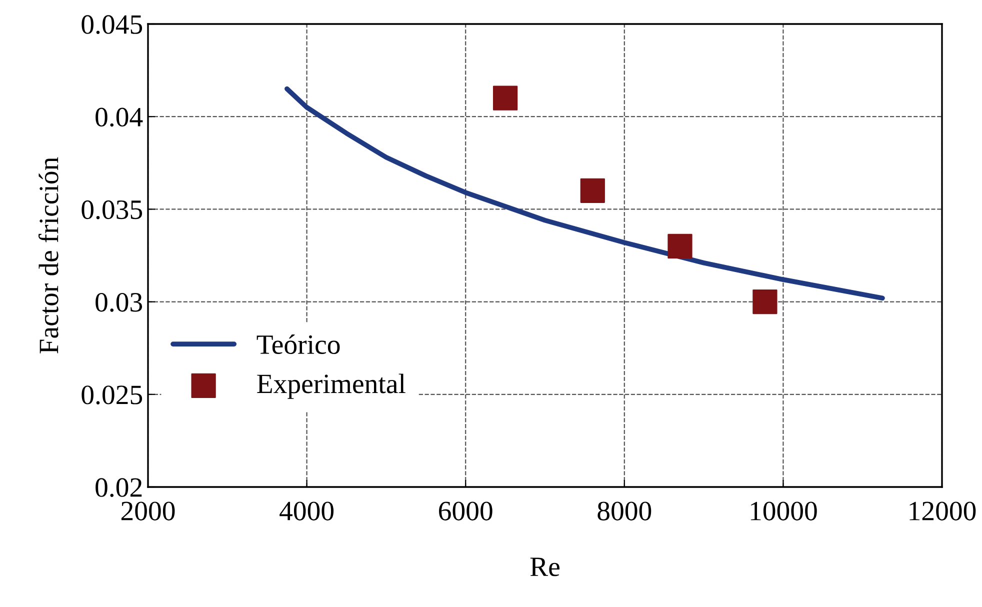  What do you see at coordinates (465, 511) in the screenshot?
I see `x-tick-label: 6000` at bounding box center [465, 511].